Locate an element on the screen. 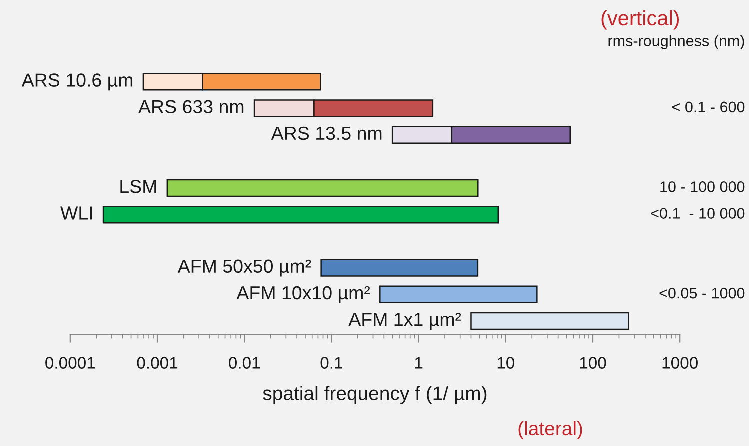 Image resolution: width=749 pixels, height=446 pixels. y-tick-label: ARS 10.6 µm is located at coordinates (77, 82).